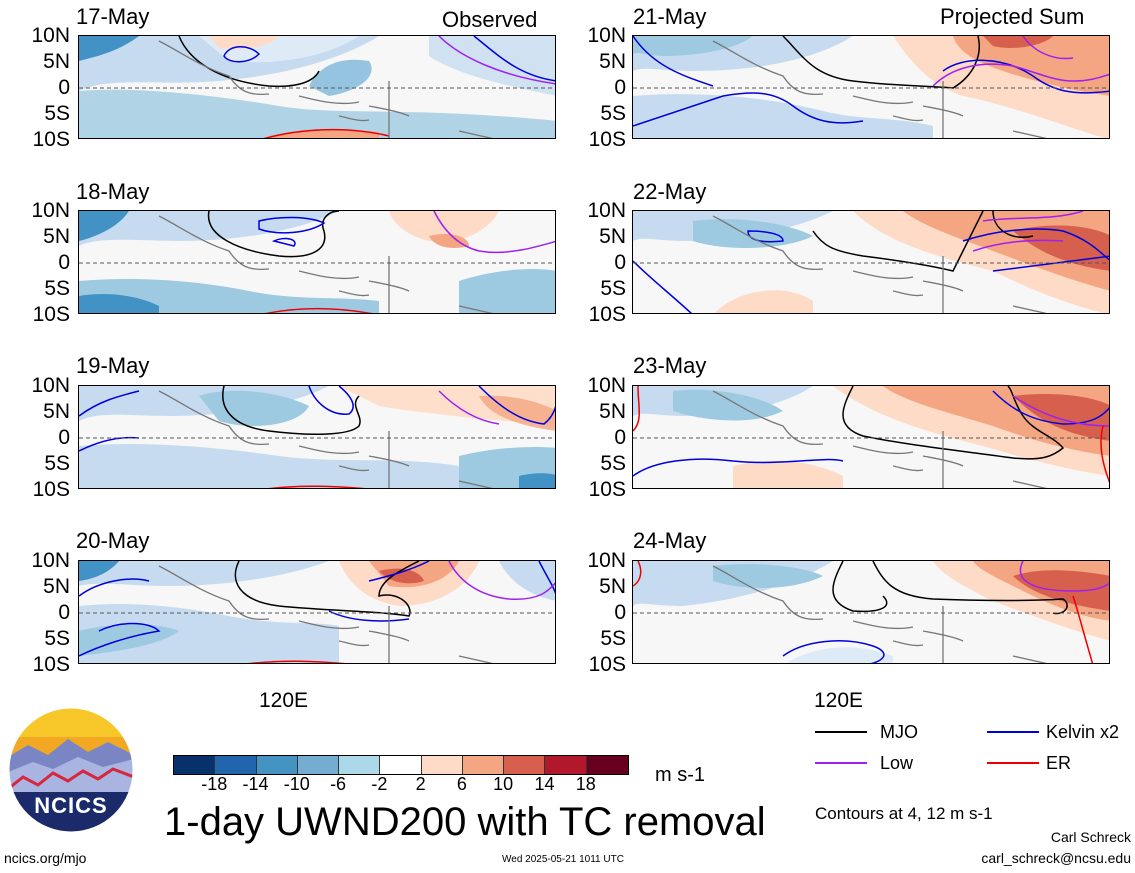 The image size is (1135, 873). I want to click on map-panel-projected-21-may, so click(871, 87).